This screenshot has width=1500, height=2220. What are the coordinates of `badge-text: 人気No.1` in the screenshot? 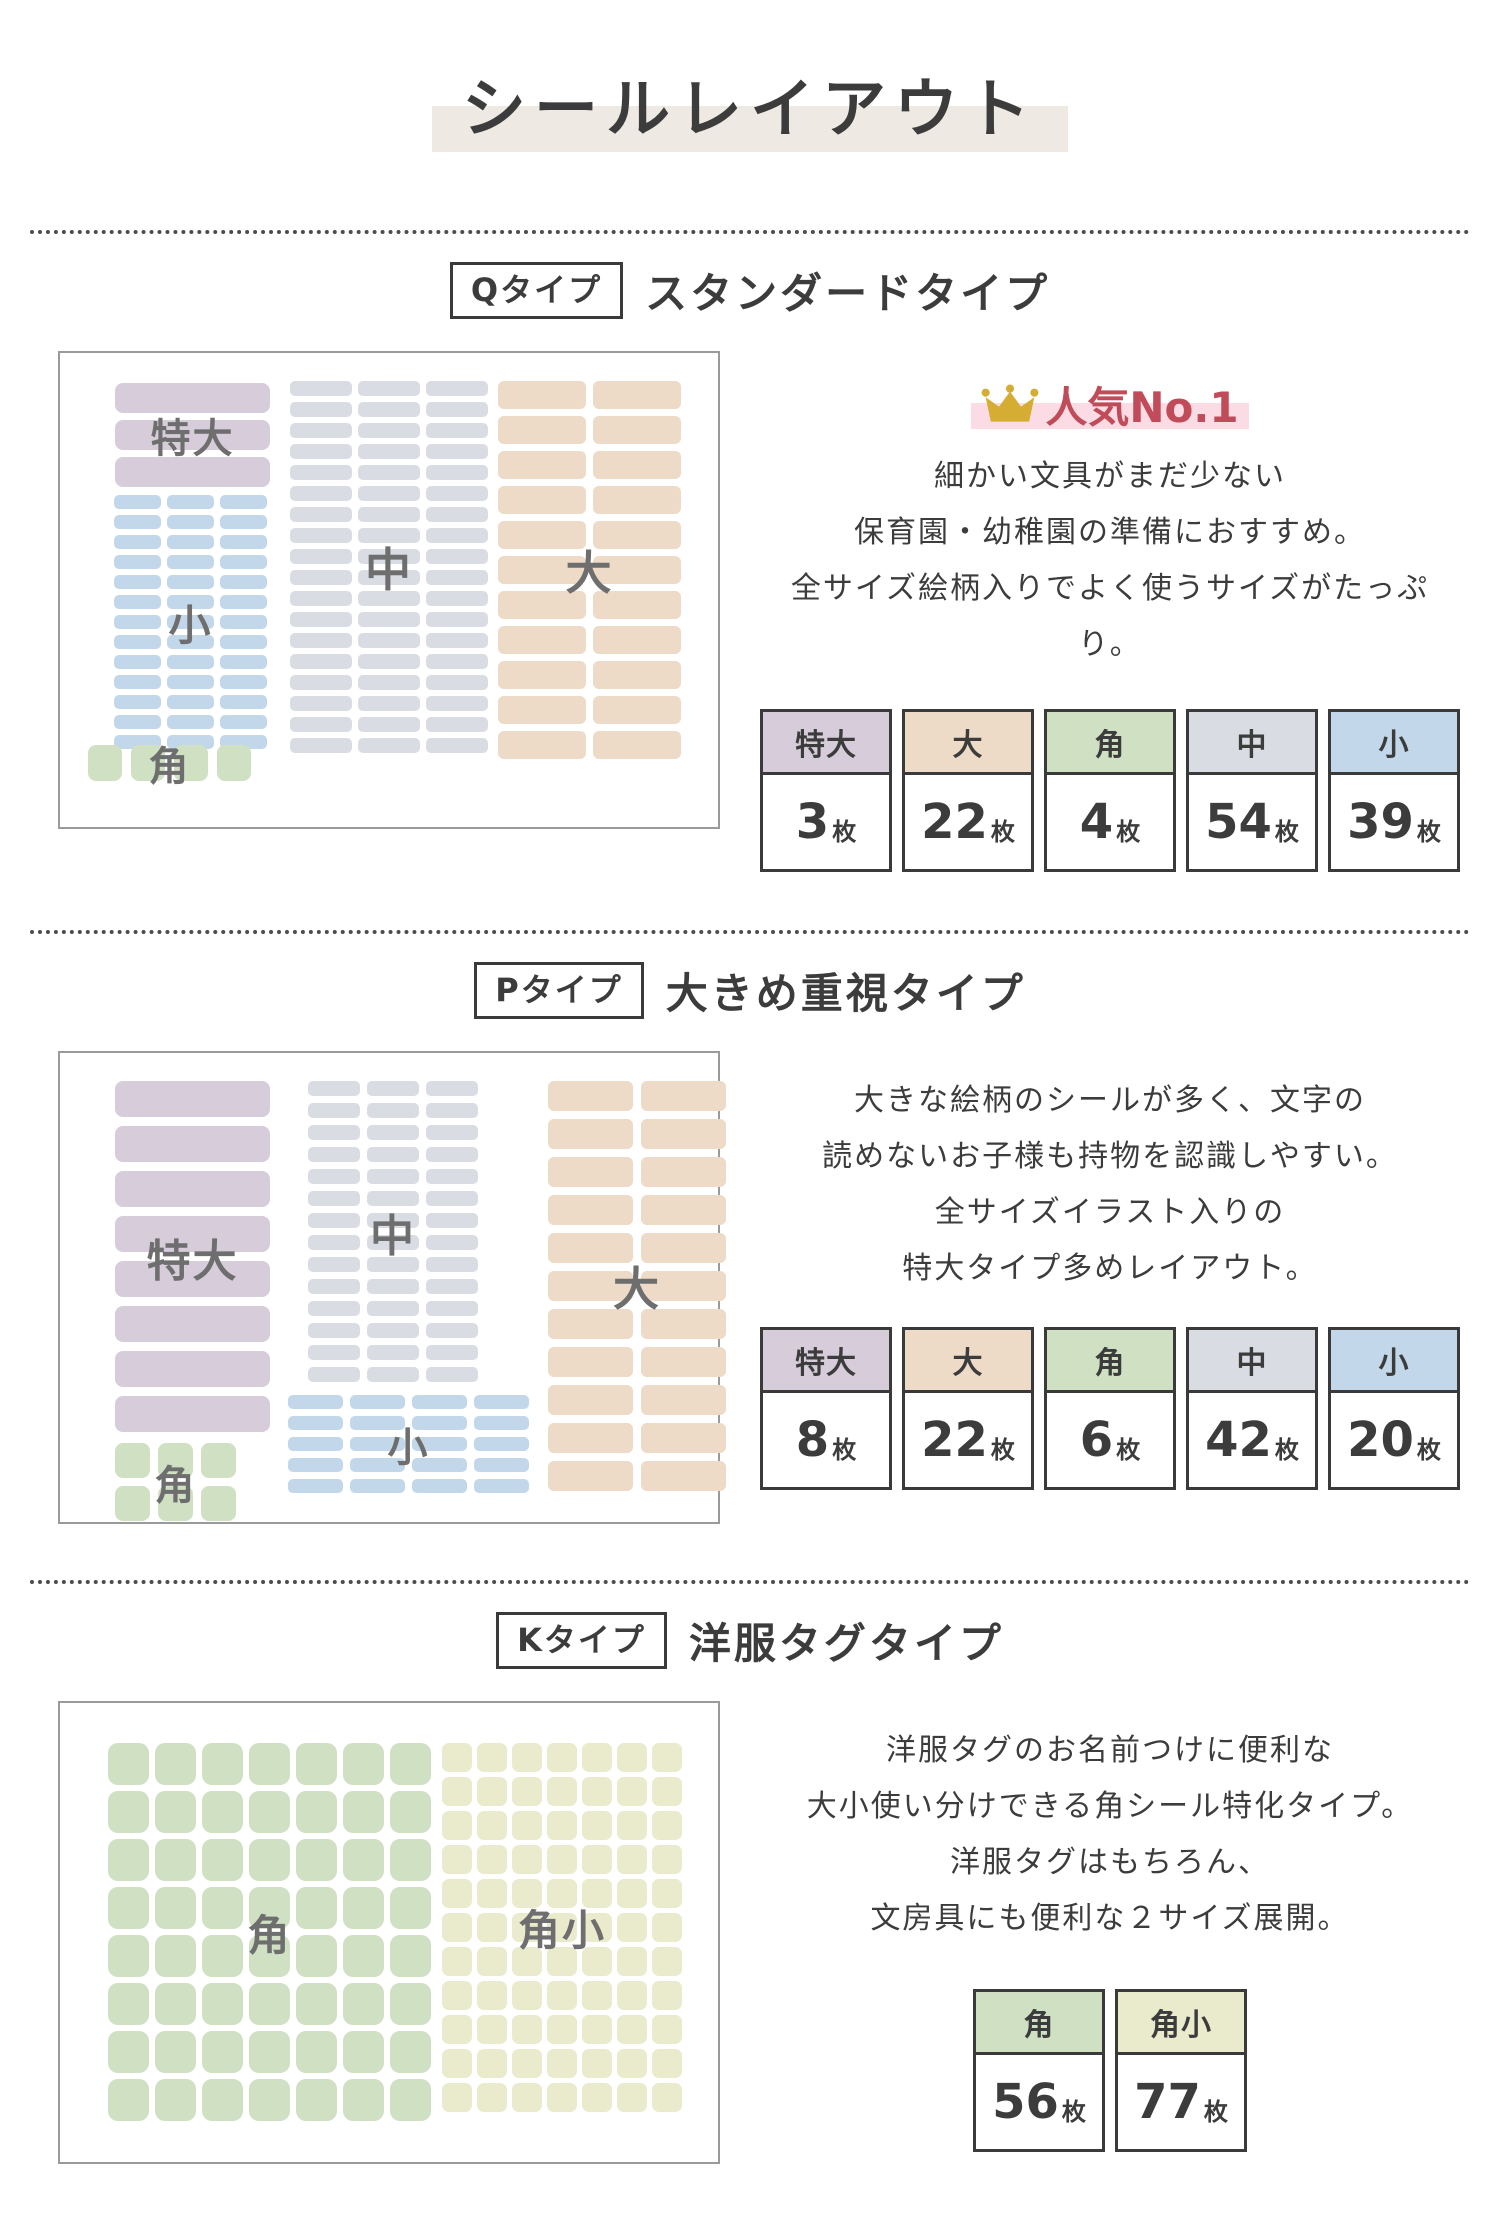 It's located at (1142, 407).